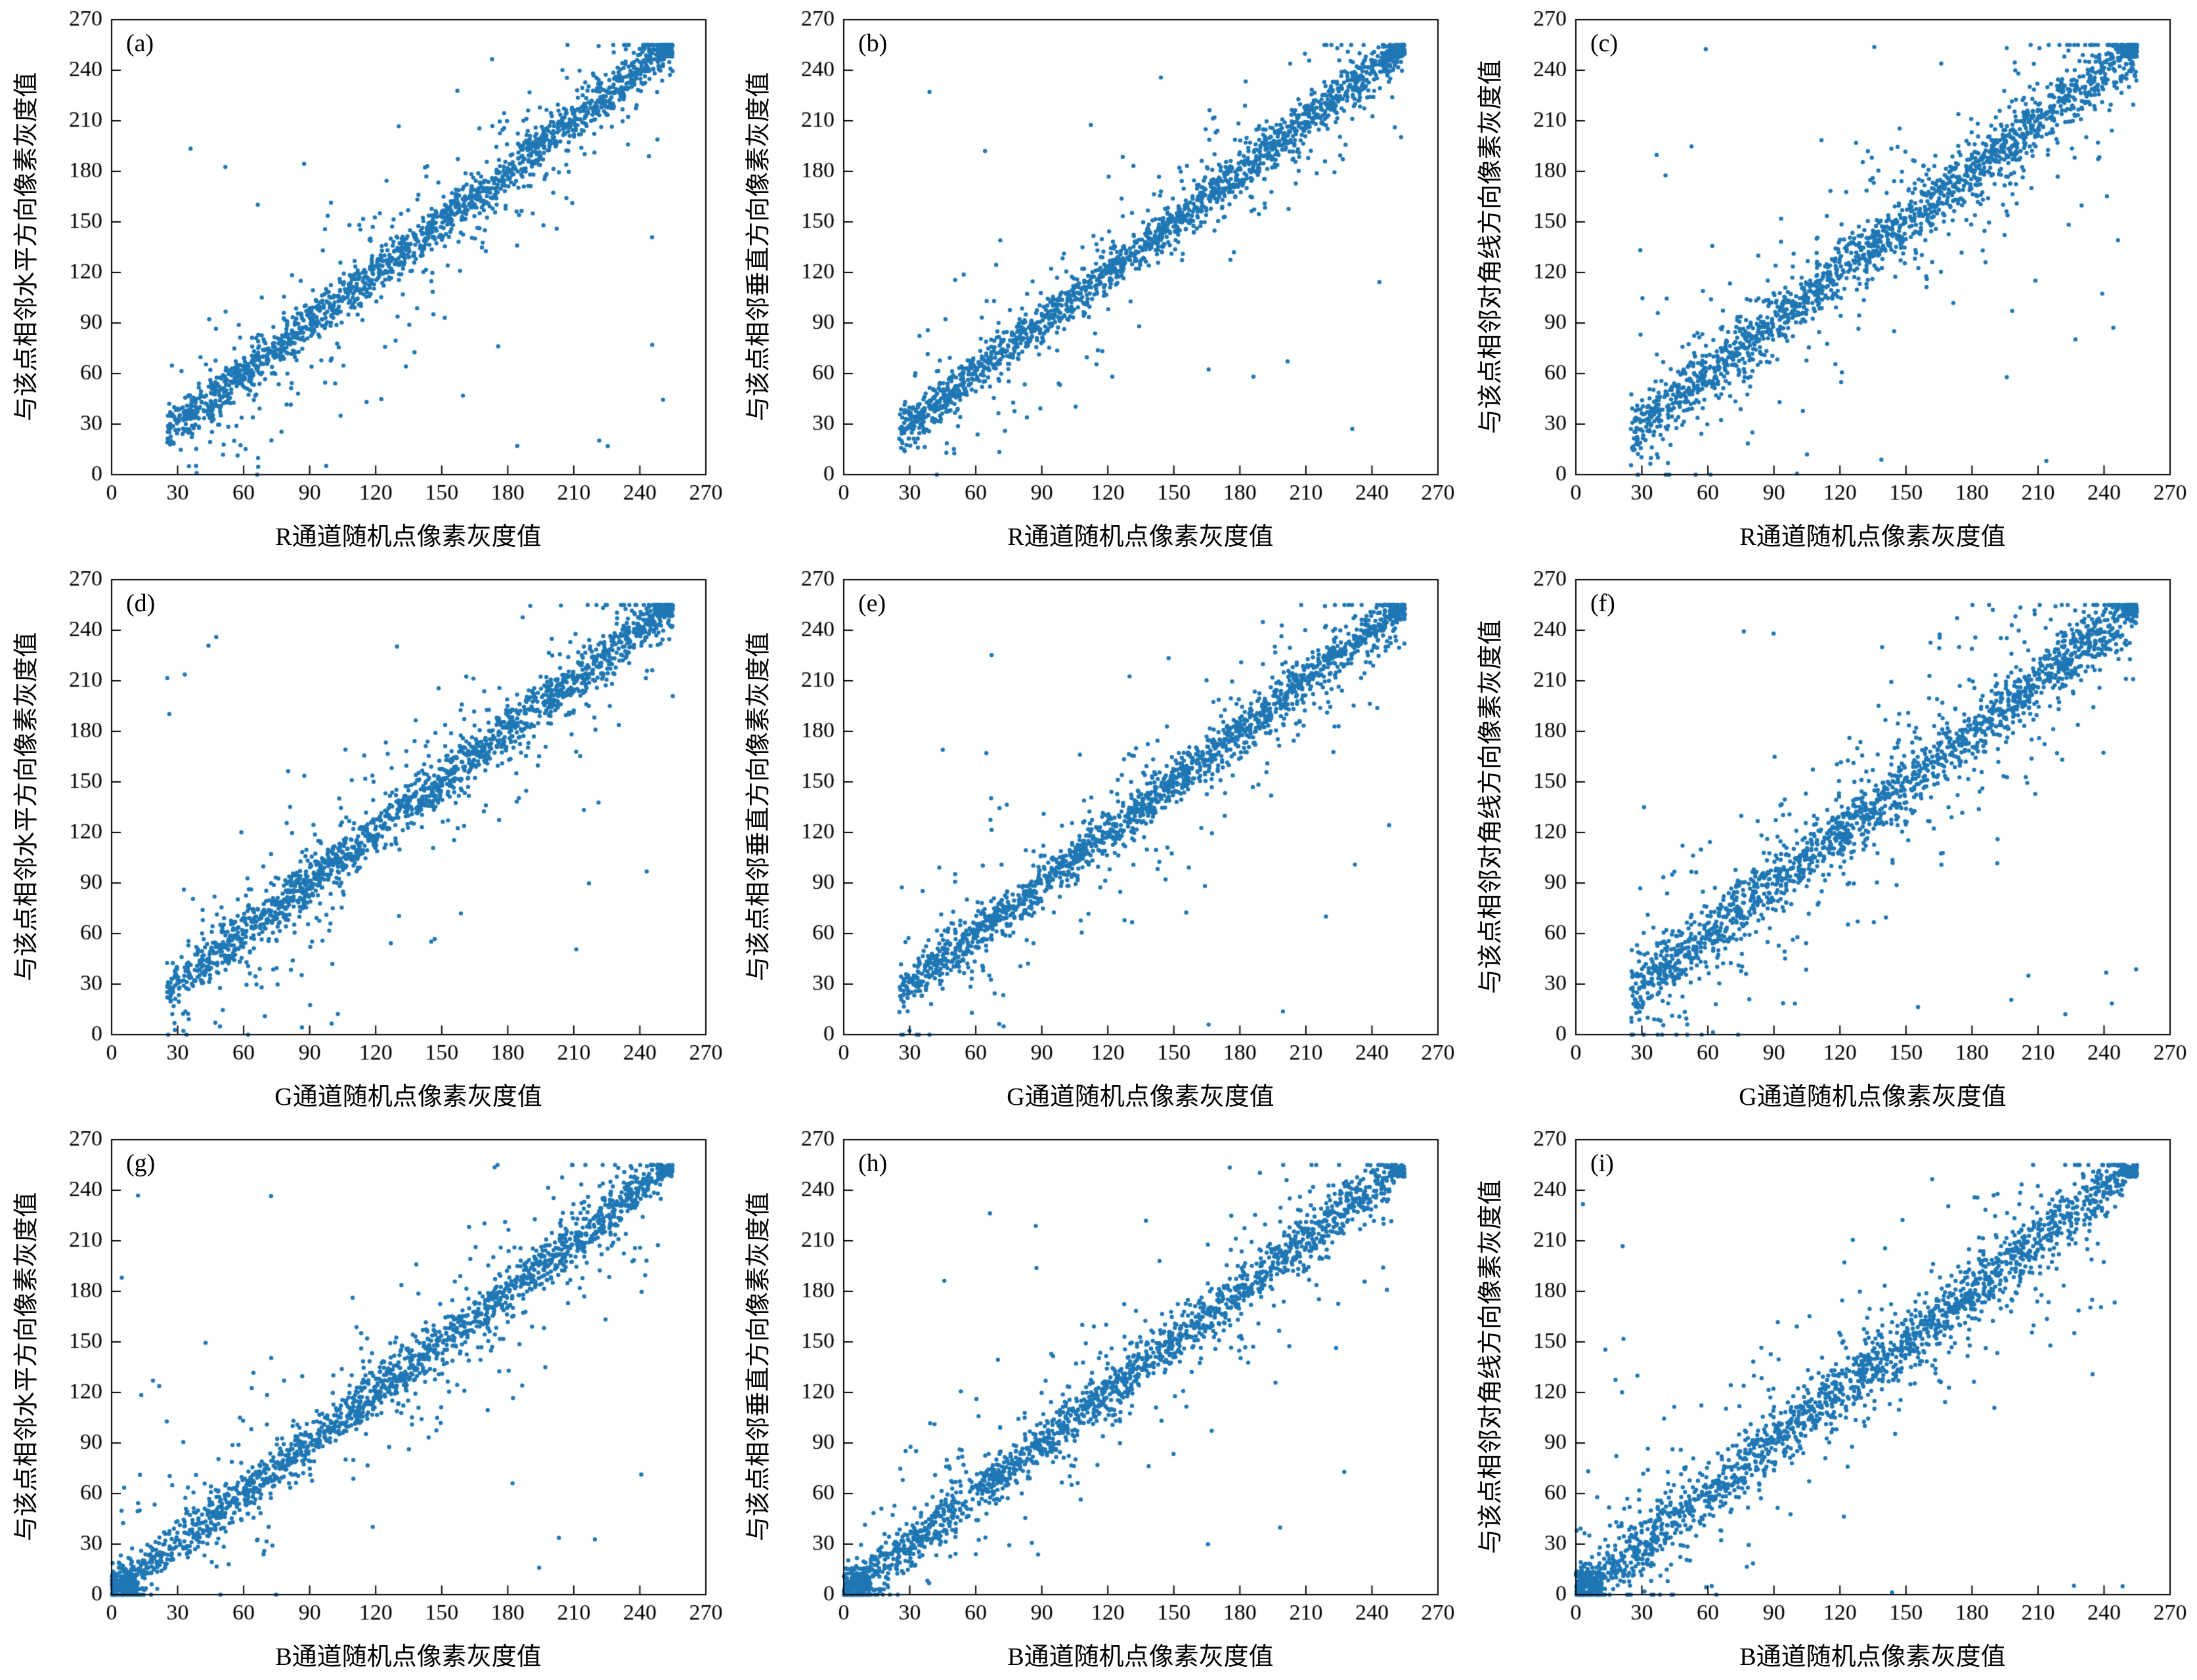 The width and height of the screenshot is (2197, 1680). Describe the element at coordinates (1602, 603) in the screenshot. I see `panel-letter: (f)` at that location.